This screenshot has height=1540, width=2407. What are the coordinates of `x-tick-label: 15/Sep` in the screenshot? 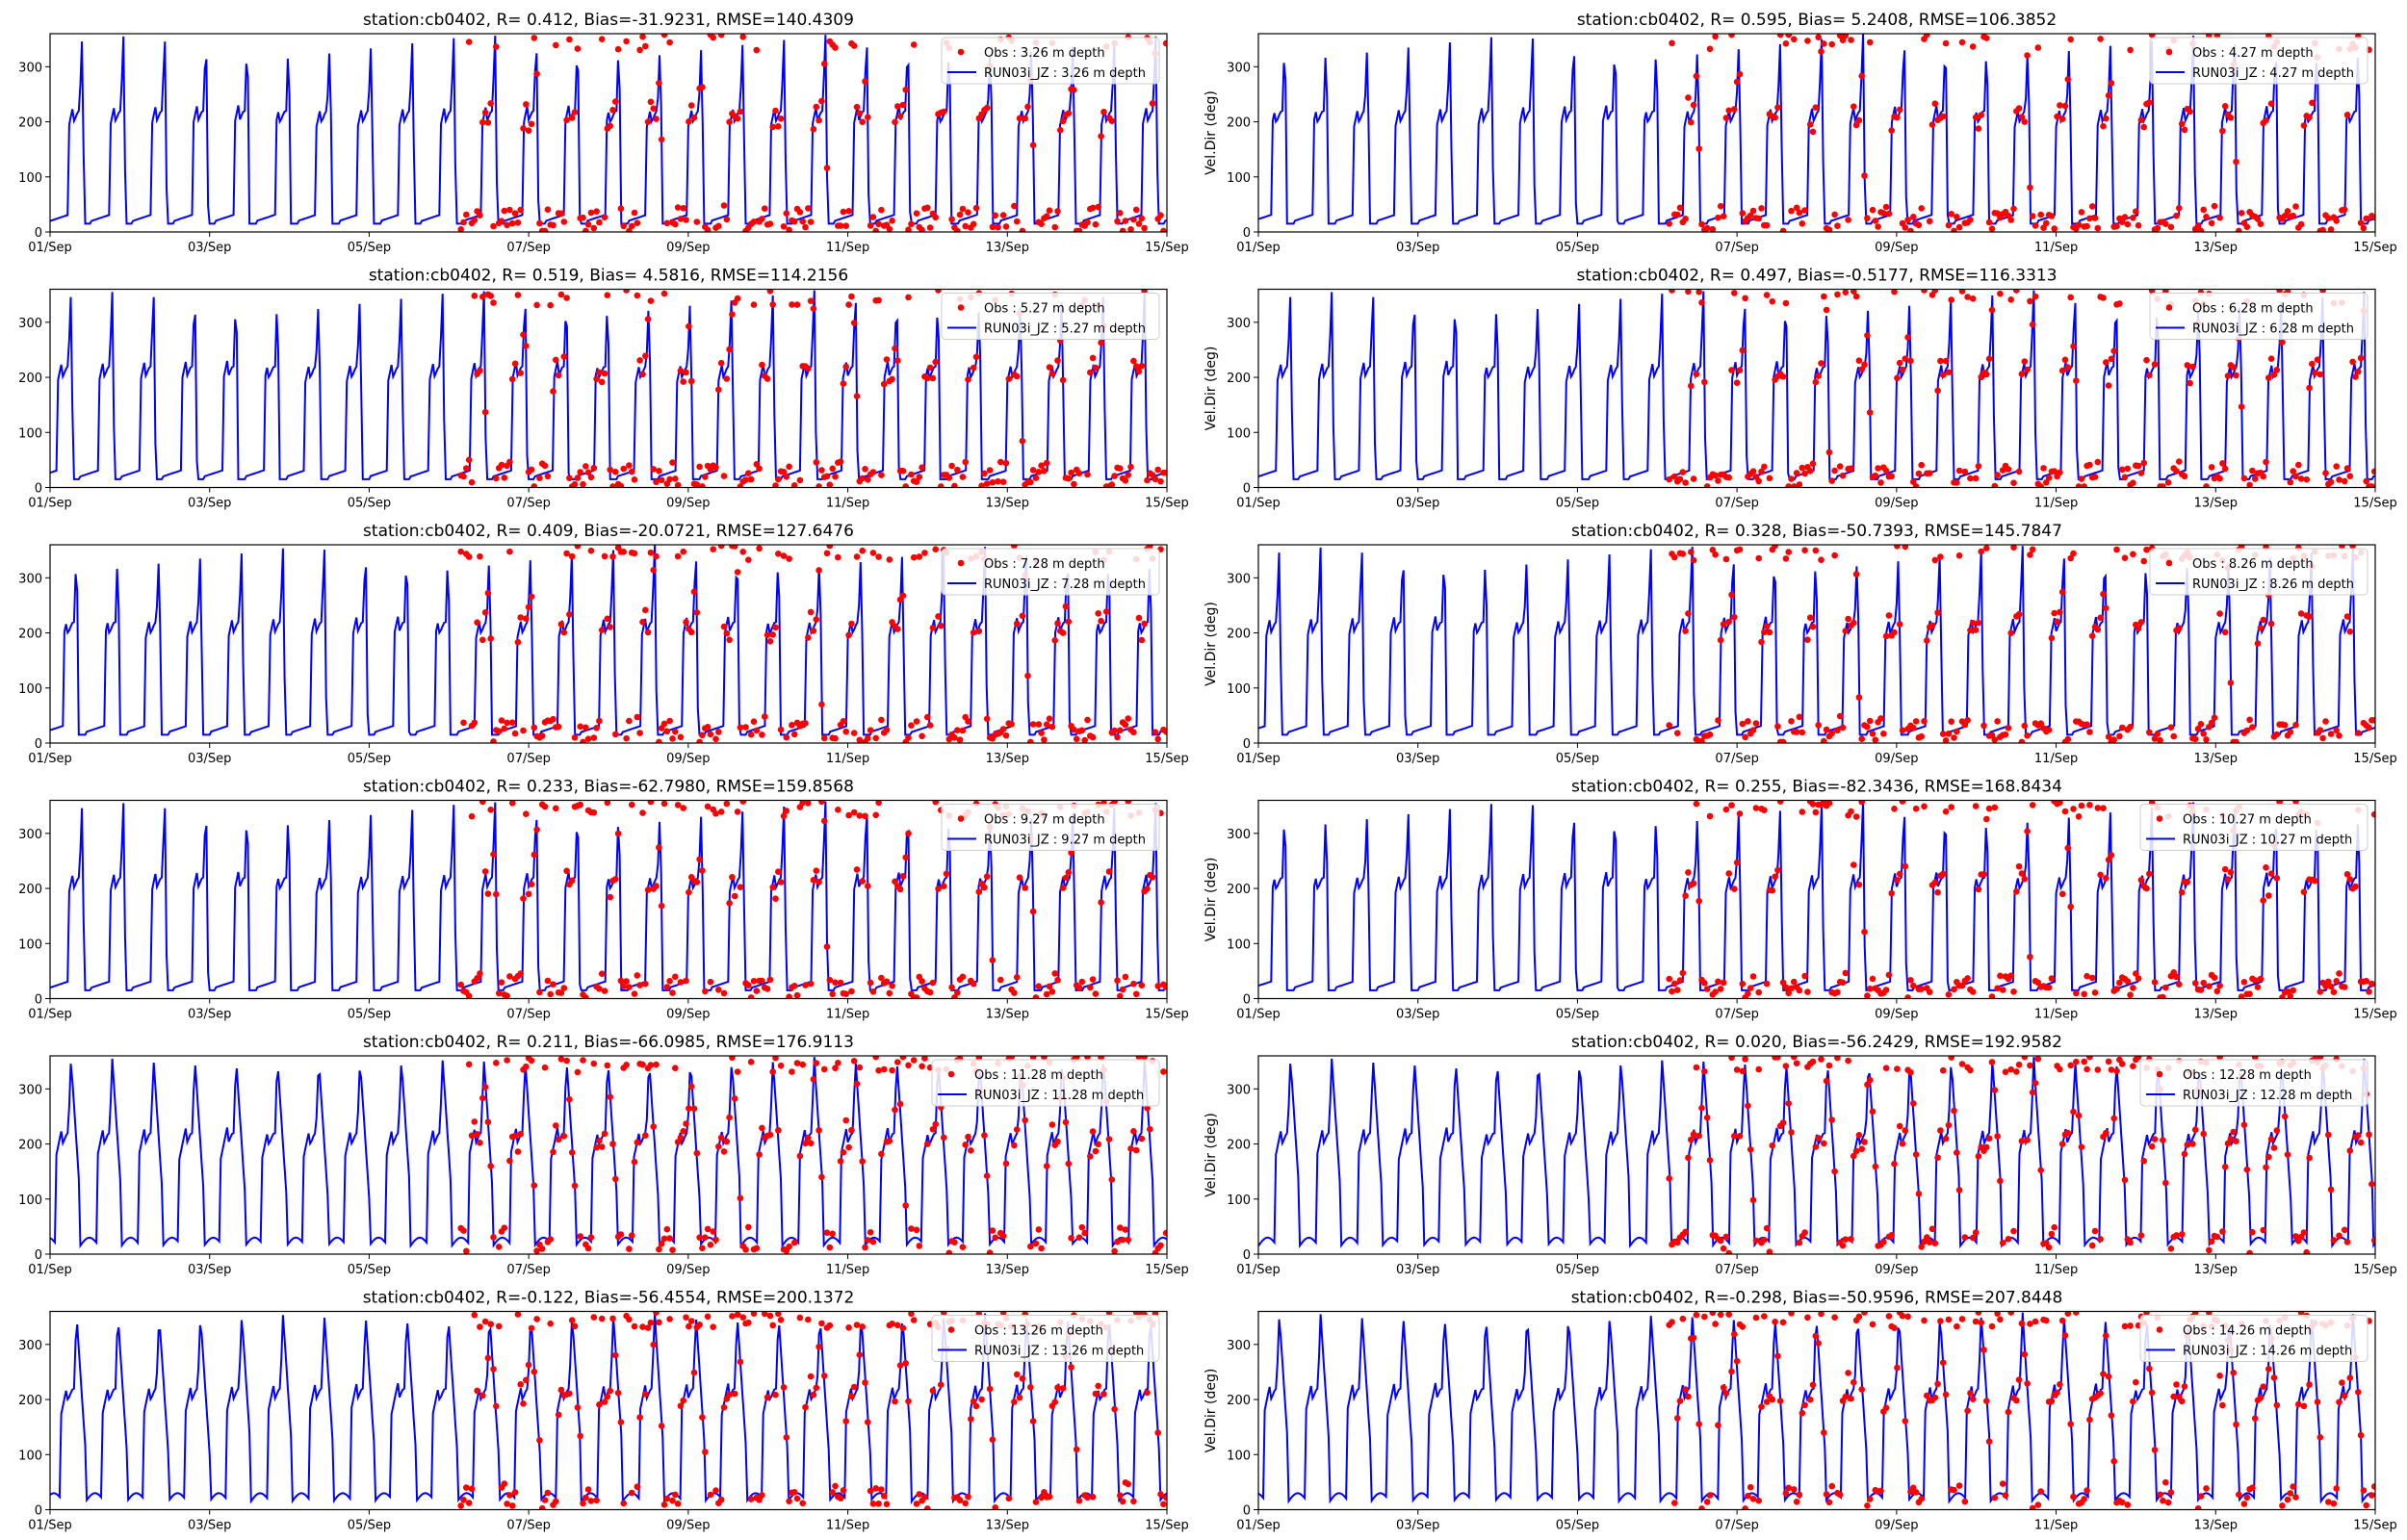 It's located at (1166, 248).